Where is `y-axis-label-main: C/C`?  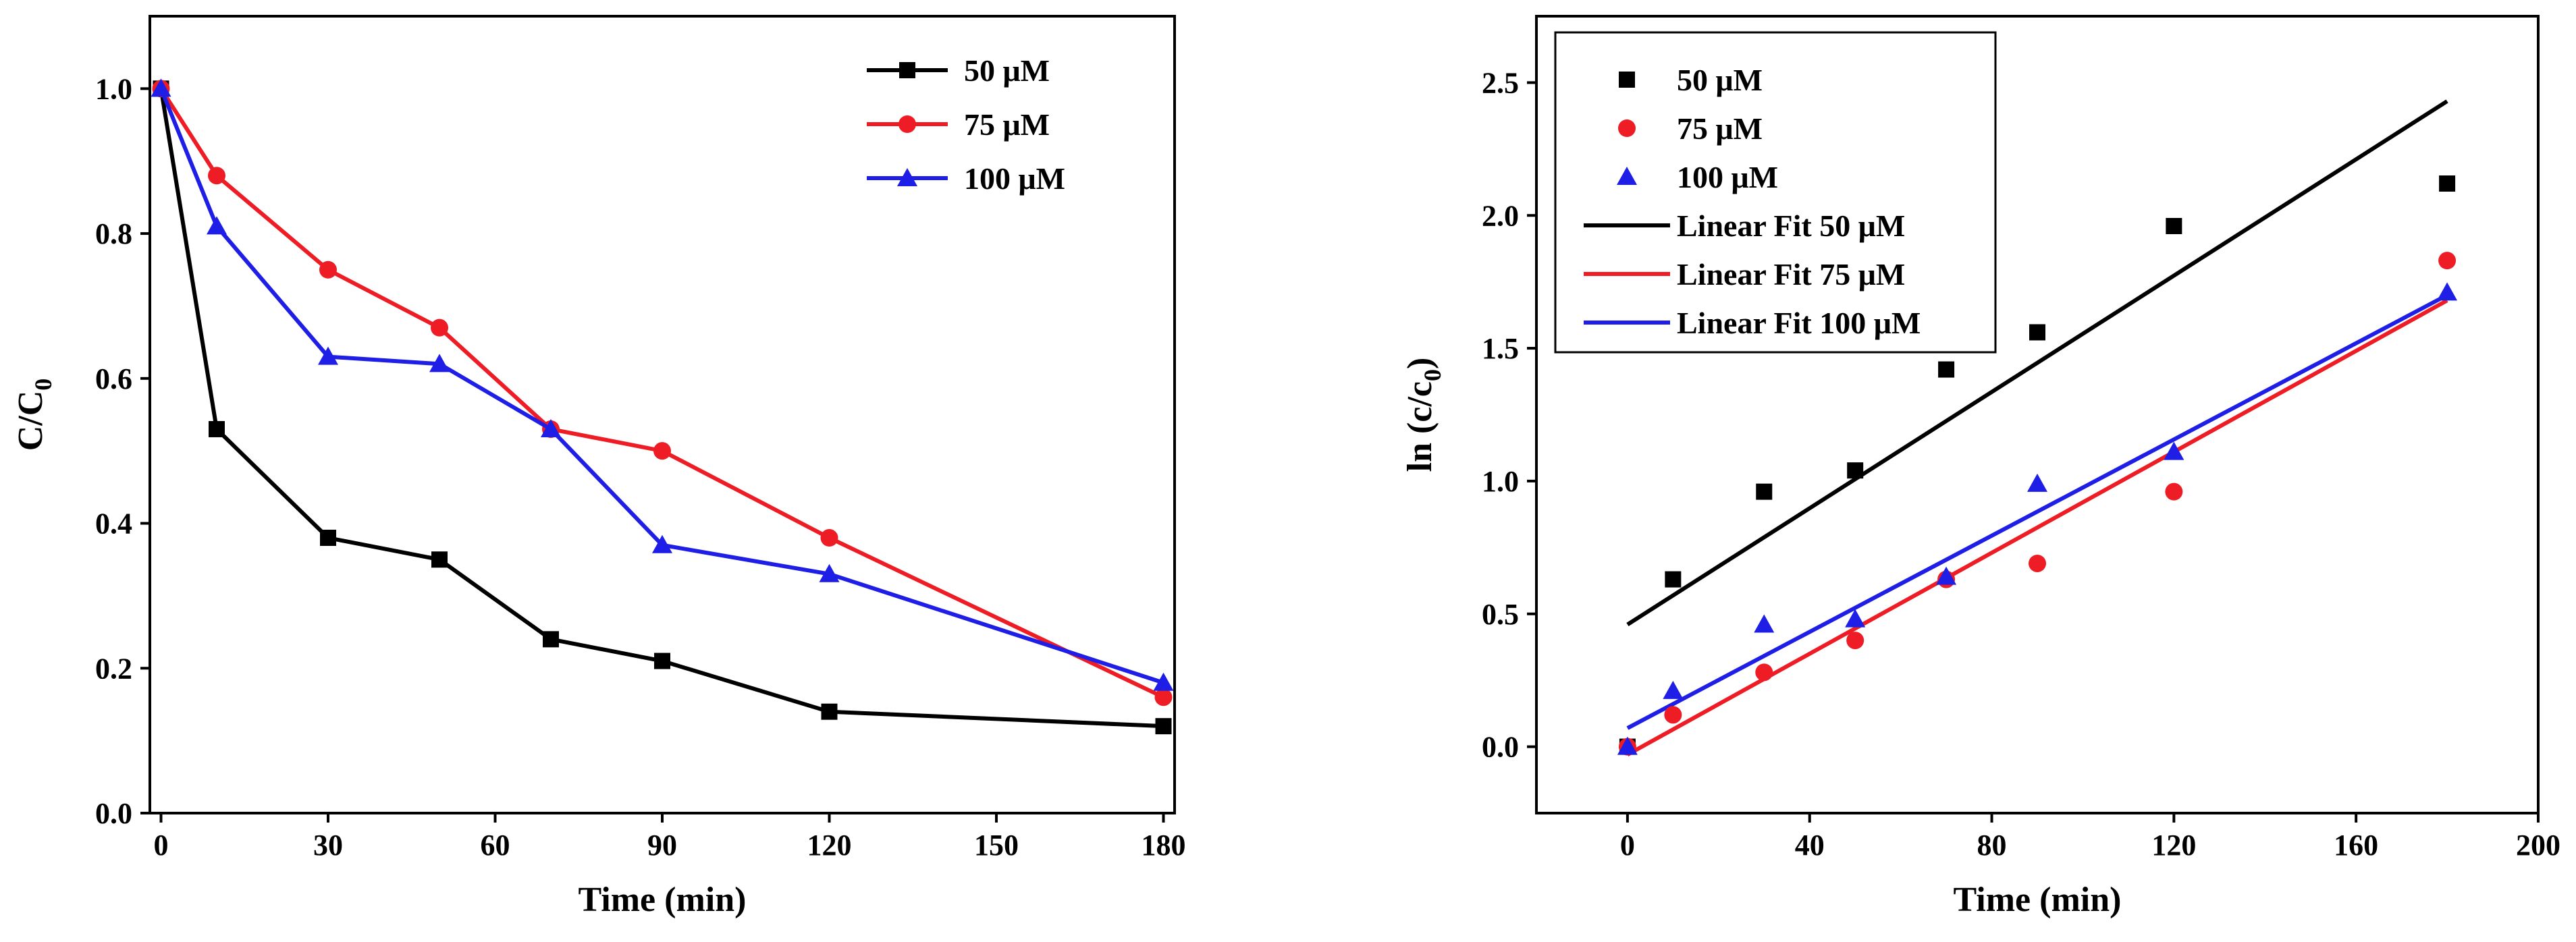 y-axis-label-main: C/C is located at coordinates (31, 421).